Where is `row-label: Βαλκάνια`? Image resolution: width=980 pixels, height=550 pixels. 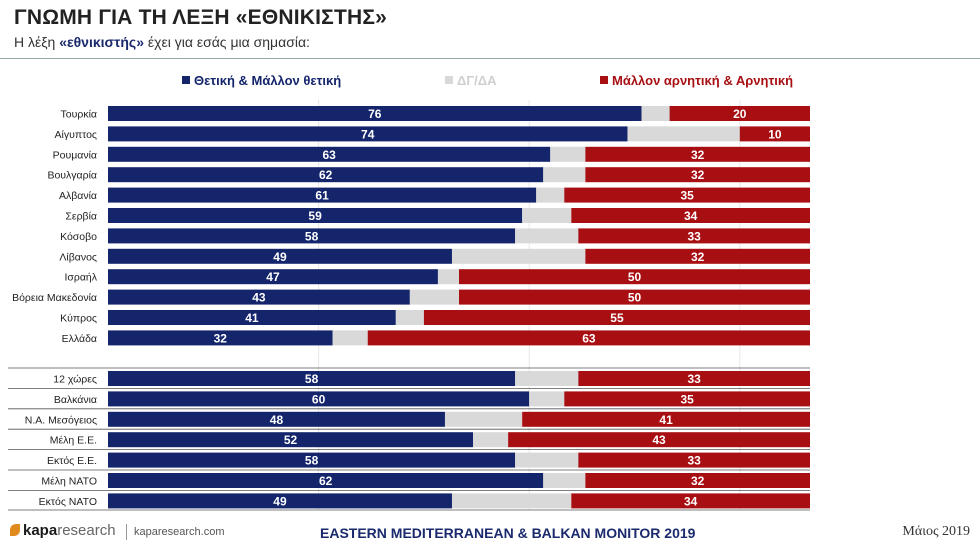
row-label: Βαλκάνια is located at coordinates (75, 400).